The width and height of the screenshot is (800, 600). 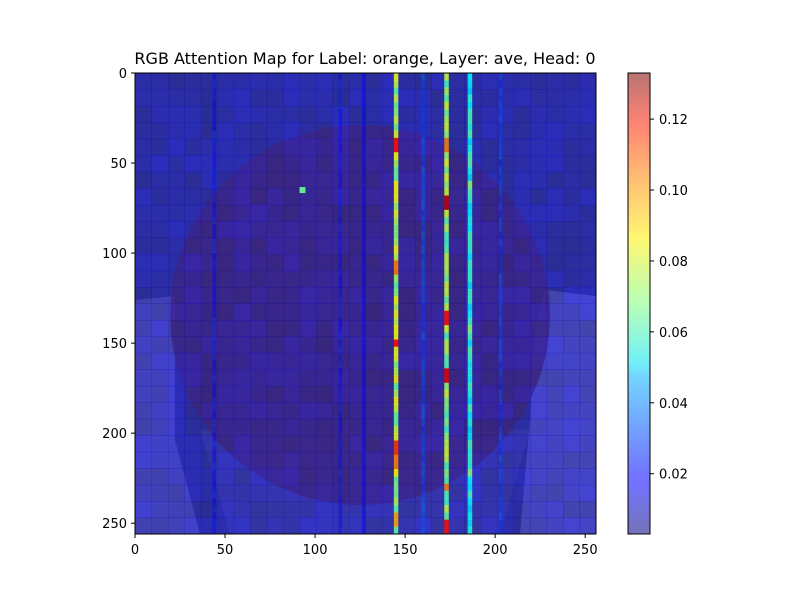 I want to click on x-tick-label: 0, so click(x=135, y=550).